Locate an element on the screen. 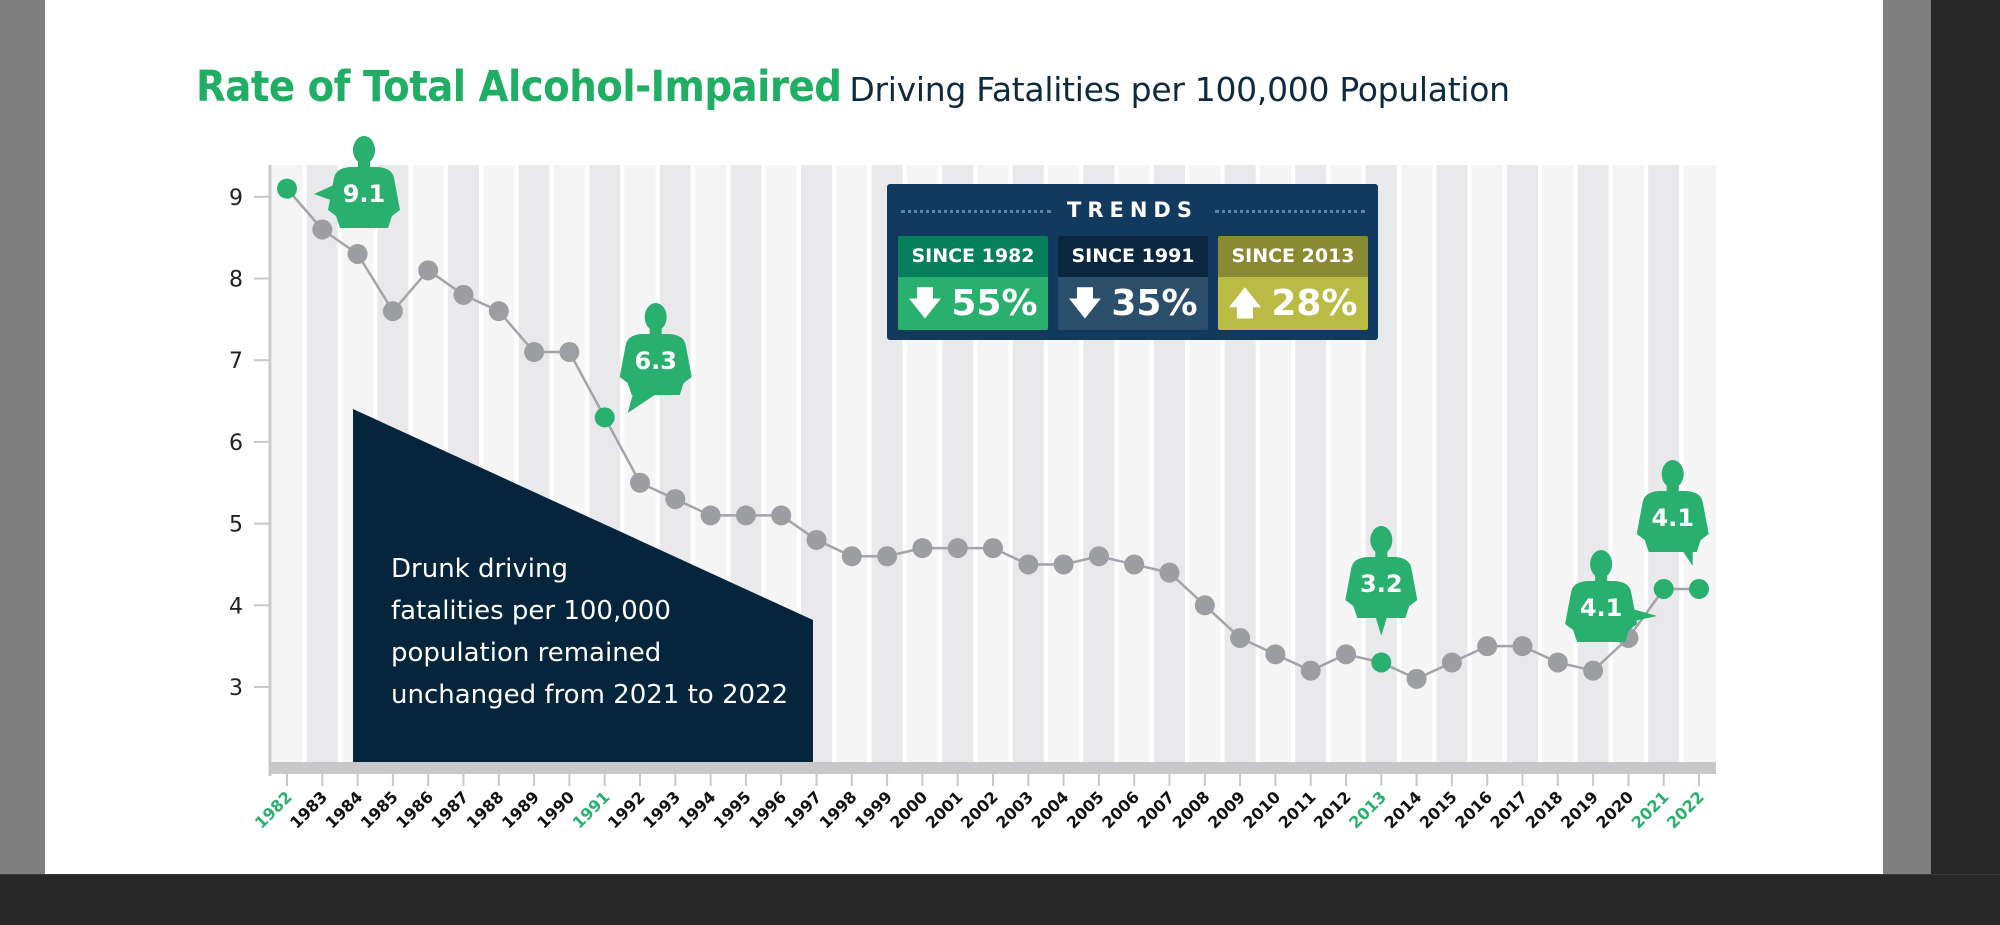 The height and width of the screenshot is (925, 2000). x-tick-label: 2021 is located at coordinates (1650, 809).